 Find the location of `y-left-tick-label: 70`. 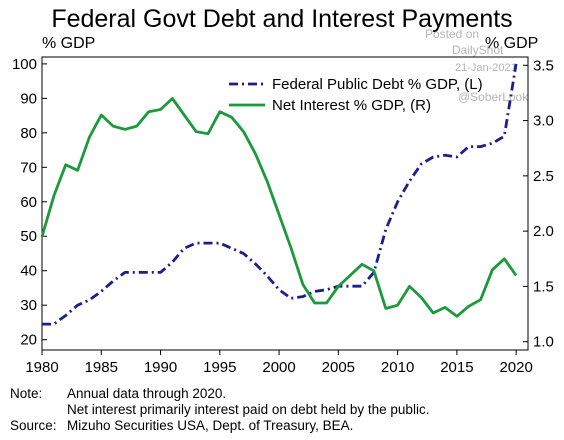

y-left-tick-label: 70 is located at coordinates (28, 167).